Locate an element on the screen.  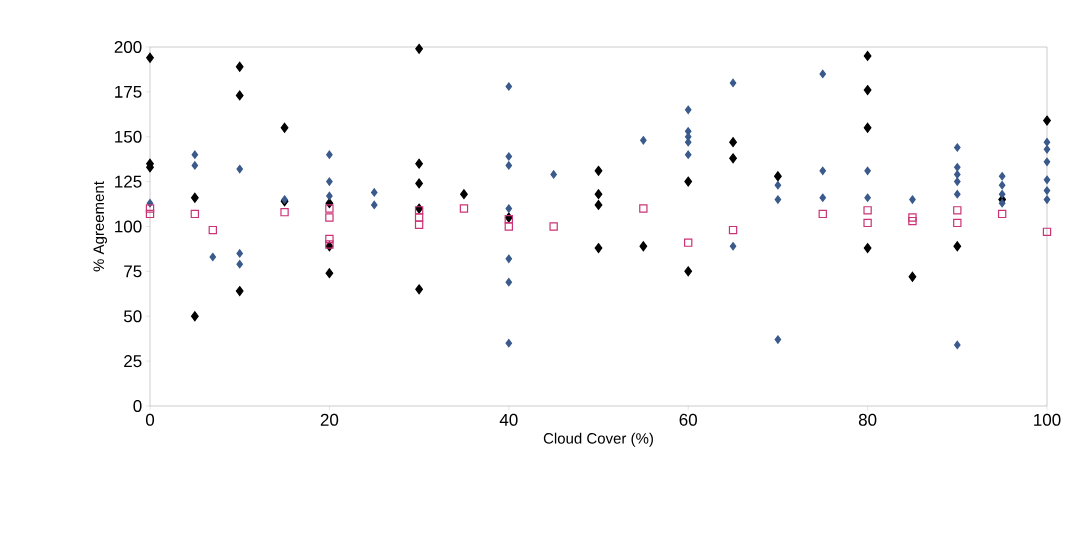
y-tick-label: 150 is located at coordinates (128, 136).